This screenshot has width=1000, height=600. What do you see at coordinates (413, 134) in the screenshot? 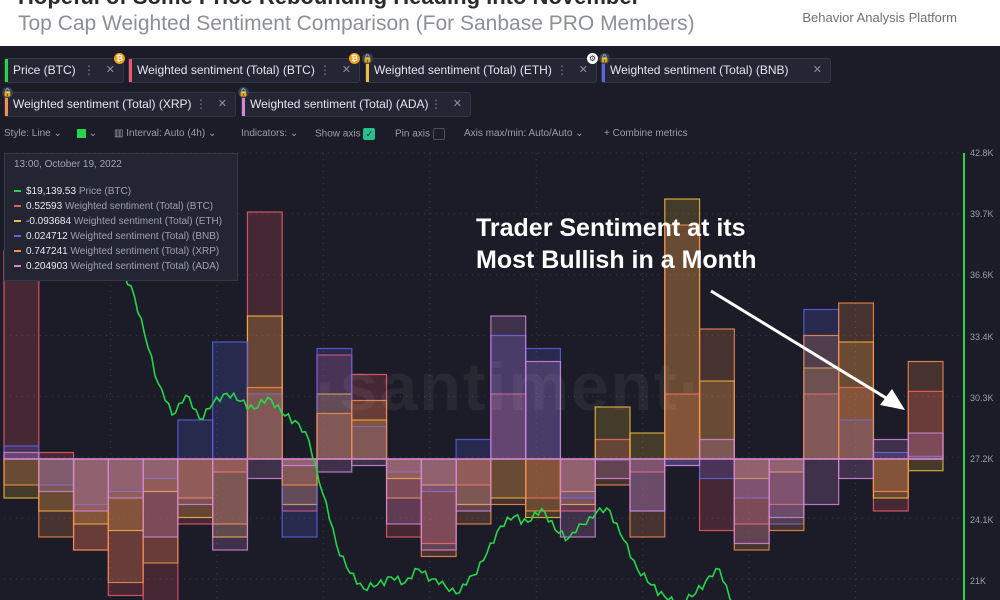
I see `pin-axis-label: Pin axis` at bounding box center [413, 134].